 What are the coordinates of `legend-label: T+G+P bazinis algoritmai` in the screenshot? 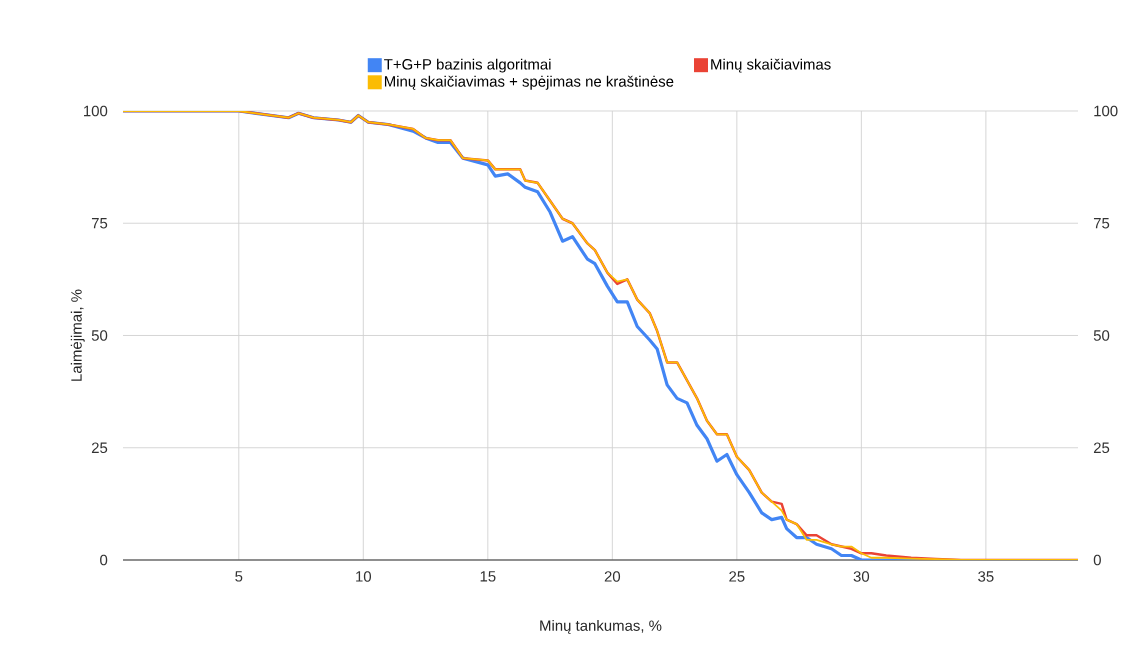 It's located at (467, 65).